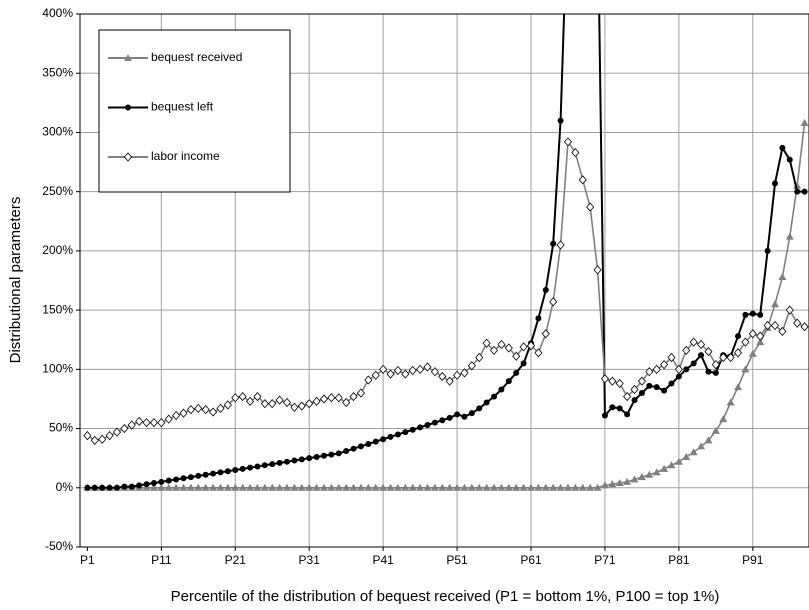 The image size is (809, 610). Describe the element at coordinates (15, 280) in the screenshot. I see `y-axis-title: Distributional parameters` at that location.